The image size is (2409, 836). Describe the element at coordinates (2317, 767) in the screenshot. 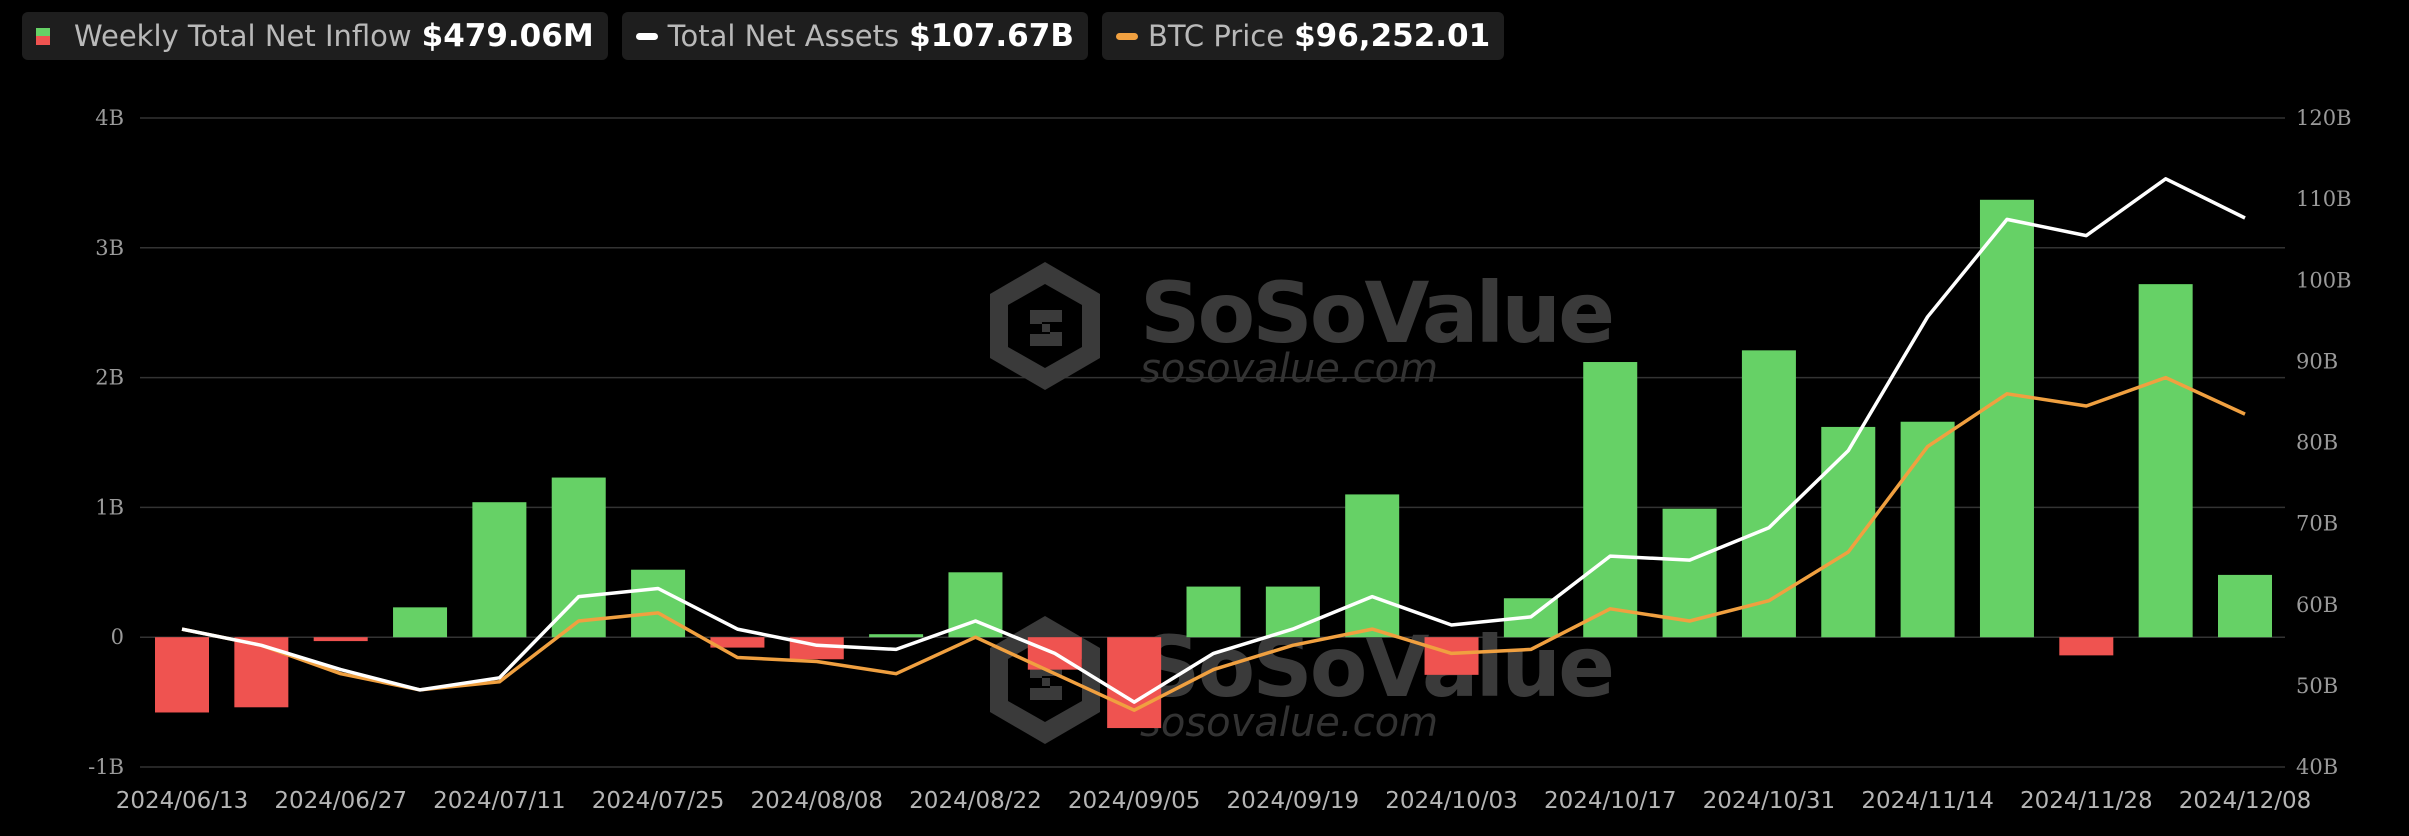

I see `y-right-tick-label: 40B` at that location.